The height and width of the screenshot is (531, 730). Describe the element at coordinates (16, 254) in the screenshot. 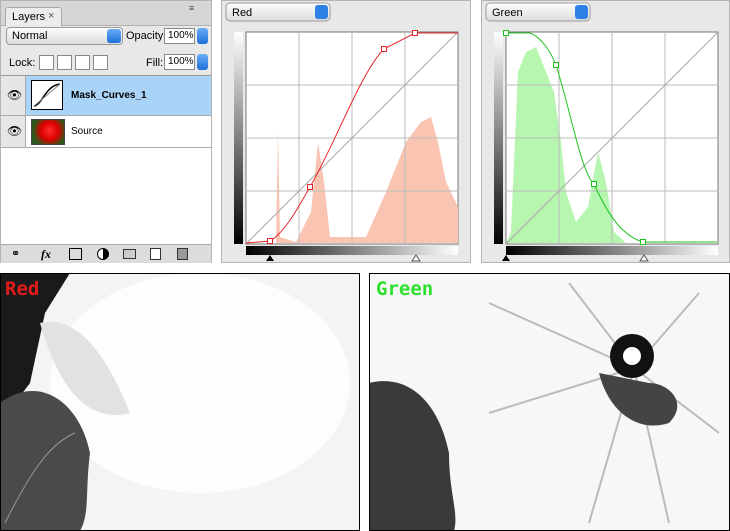

I see `link-button: ⚭` at that location.